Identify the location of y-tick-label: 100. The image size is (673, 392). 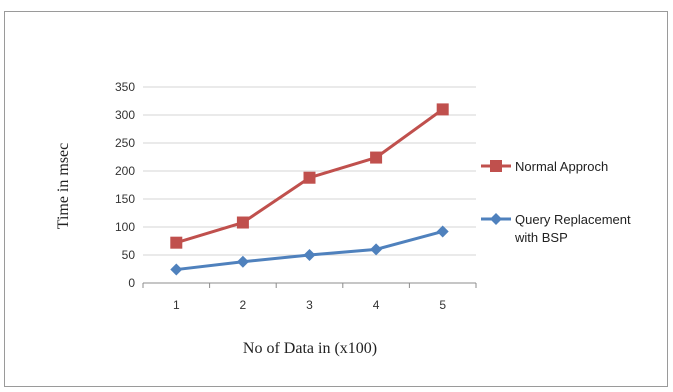
(125, 227).